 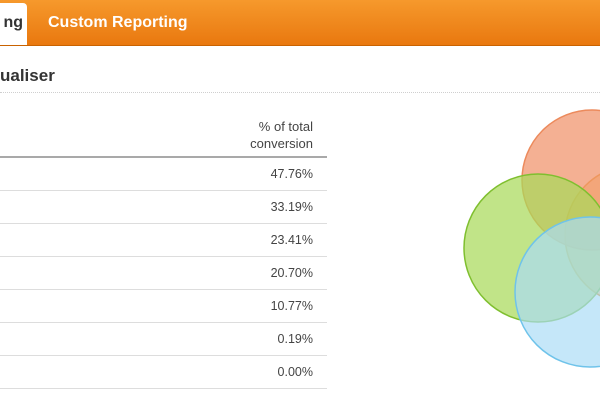 I want to click on table-row: 33.19%, so click(x=163, y=207).